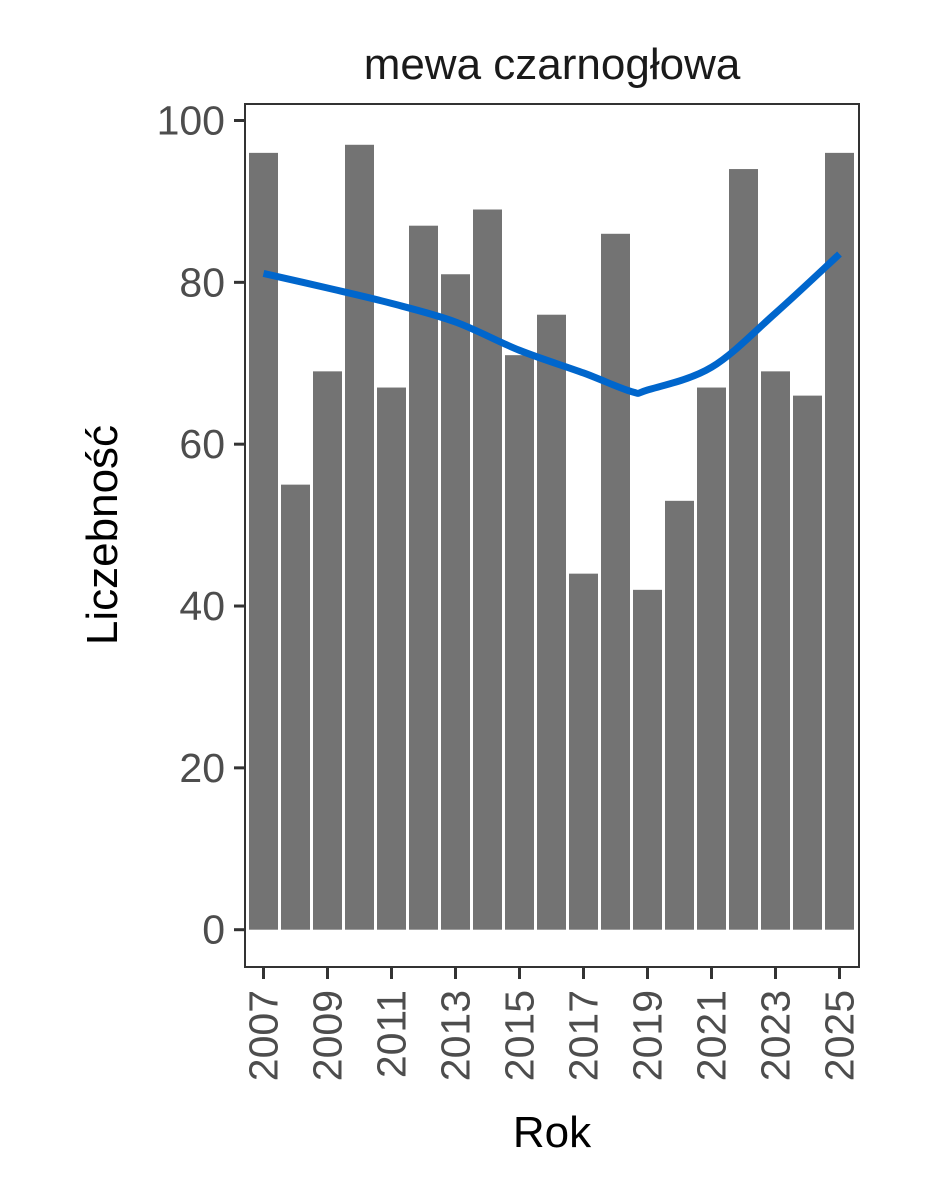 This screenshot has width=944, height=1181. I want to click on x-tick-label: 2021, so click(712, 1035).